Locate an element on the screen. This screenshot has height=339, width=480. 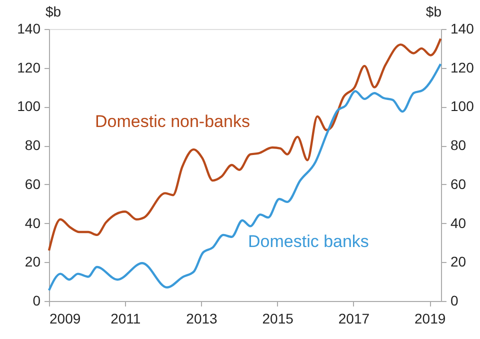
x-tick-label: 2017 is located at coordinates (354, 318).